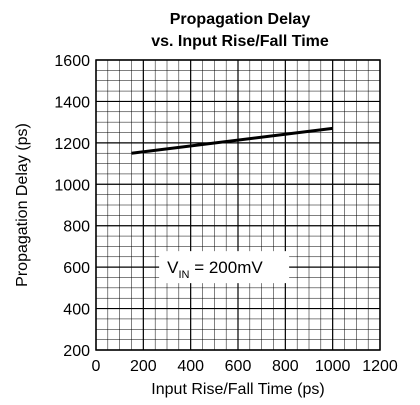  I want to click on y-axis-ticks: 200 400 600 800 1000 1200 1400 1600, so click(72, 206).